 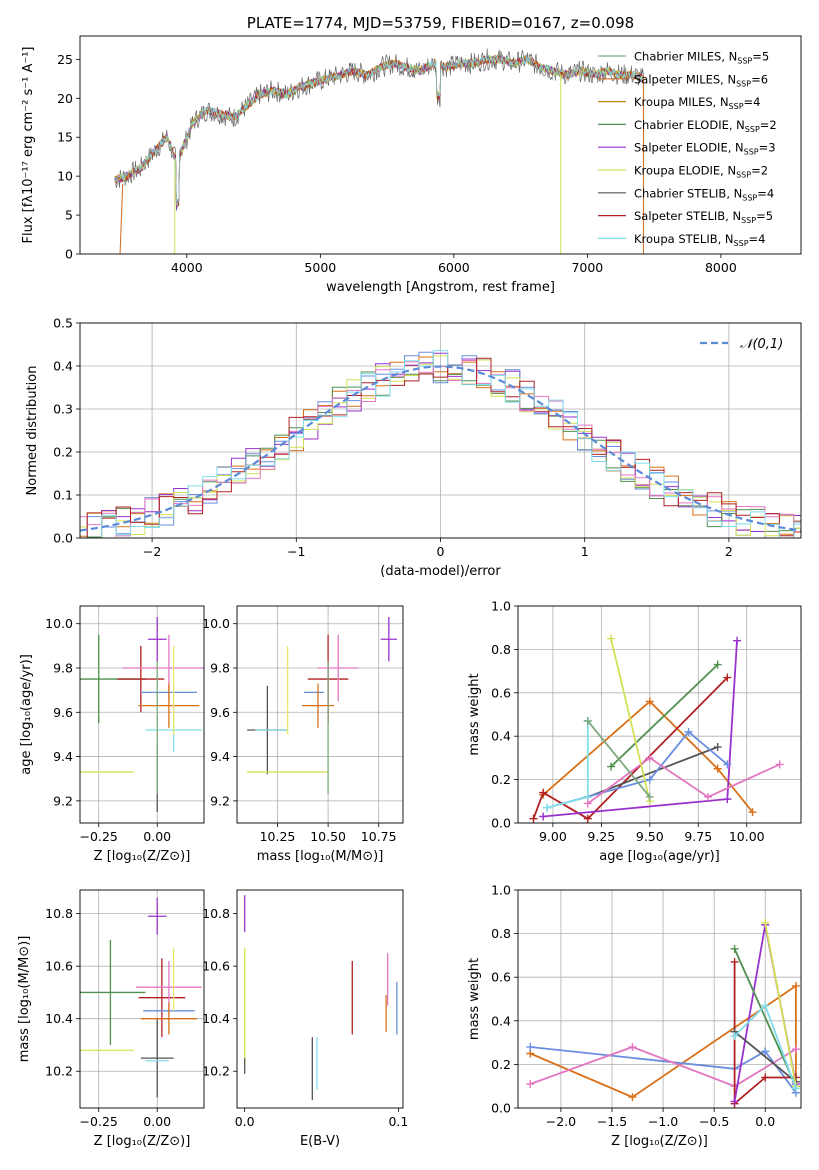 I want to click on age-weight-xlabel: age [log₁₀(age/yr)], so click(x=659, y=856).